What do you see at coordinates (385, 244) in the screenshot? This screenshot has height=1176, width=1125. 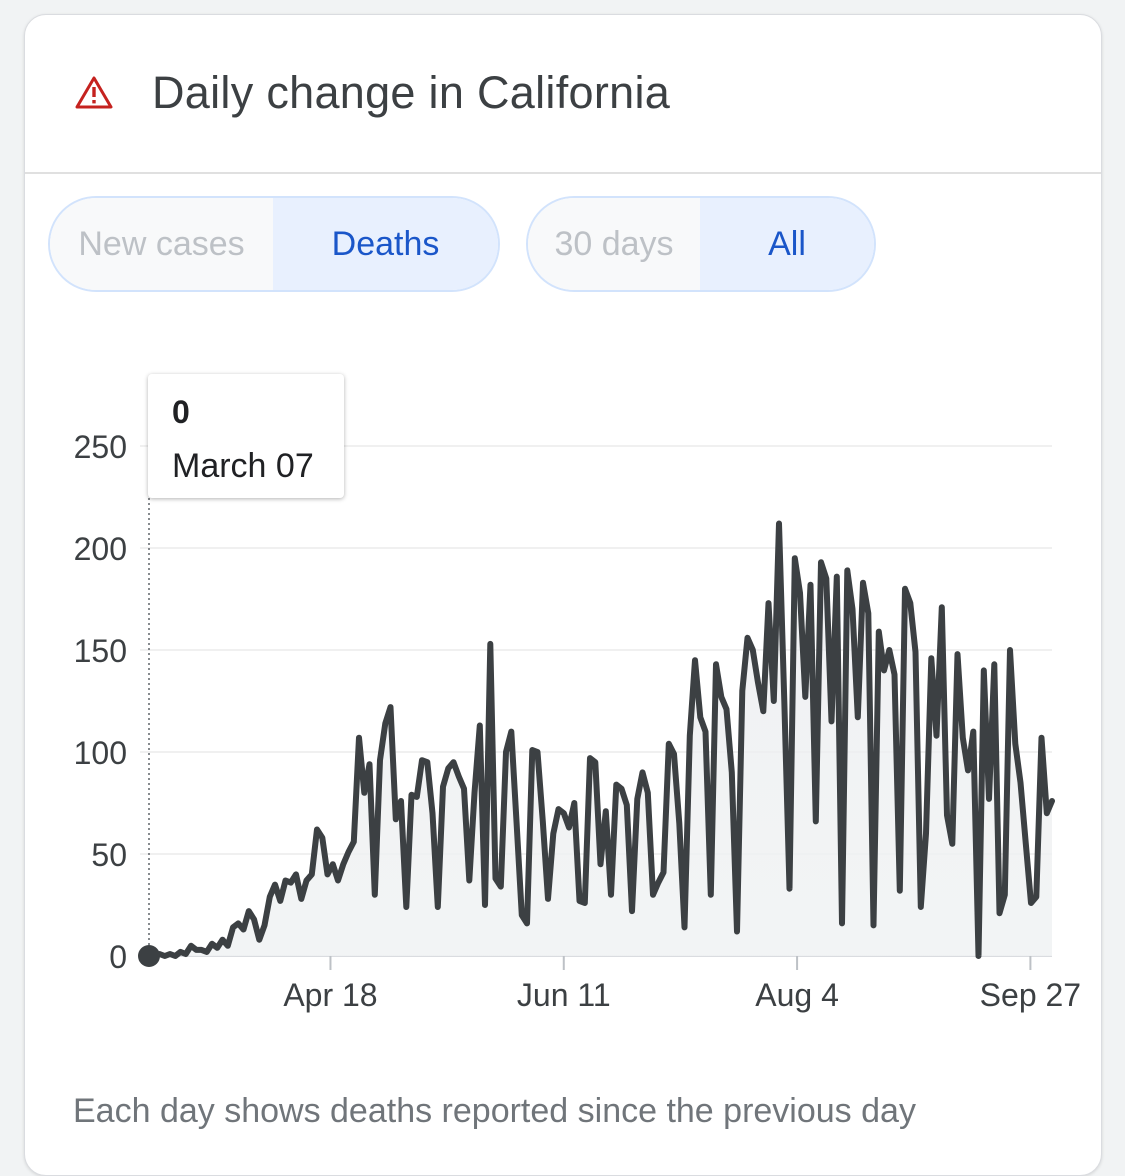 I see `deaths-tab: Deaths` at bounding box center [385, 244].